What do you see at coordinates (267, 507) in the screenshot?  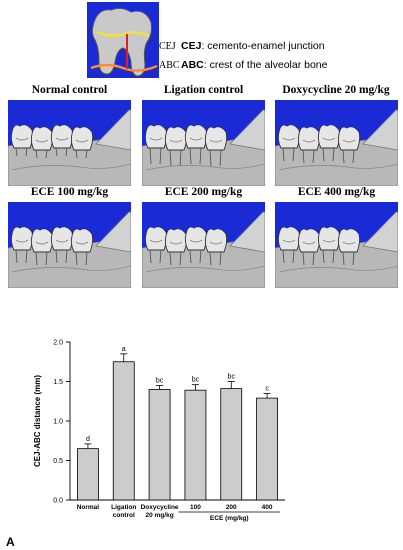 I see `x-tick-label: 400` at bounding box center [267, 507].